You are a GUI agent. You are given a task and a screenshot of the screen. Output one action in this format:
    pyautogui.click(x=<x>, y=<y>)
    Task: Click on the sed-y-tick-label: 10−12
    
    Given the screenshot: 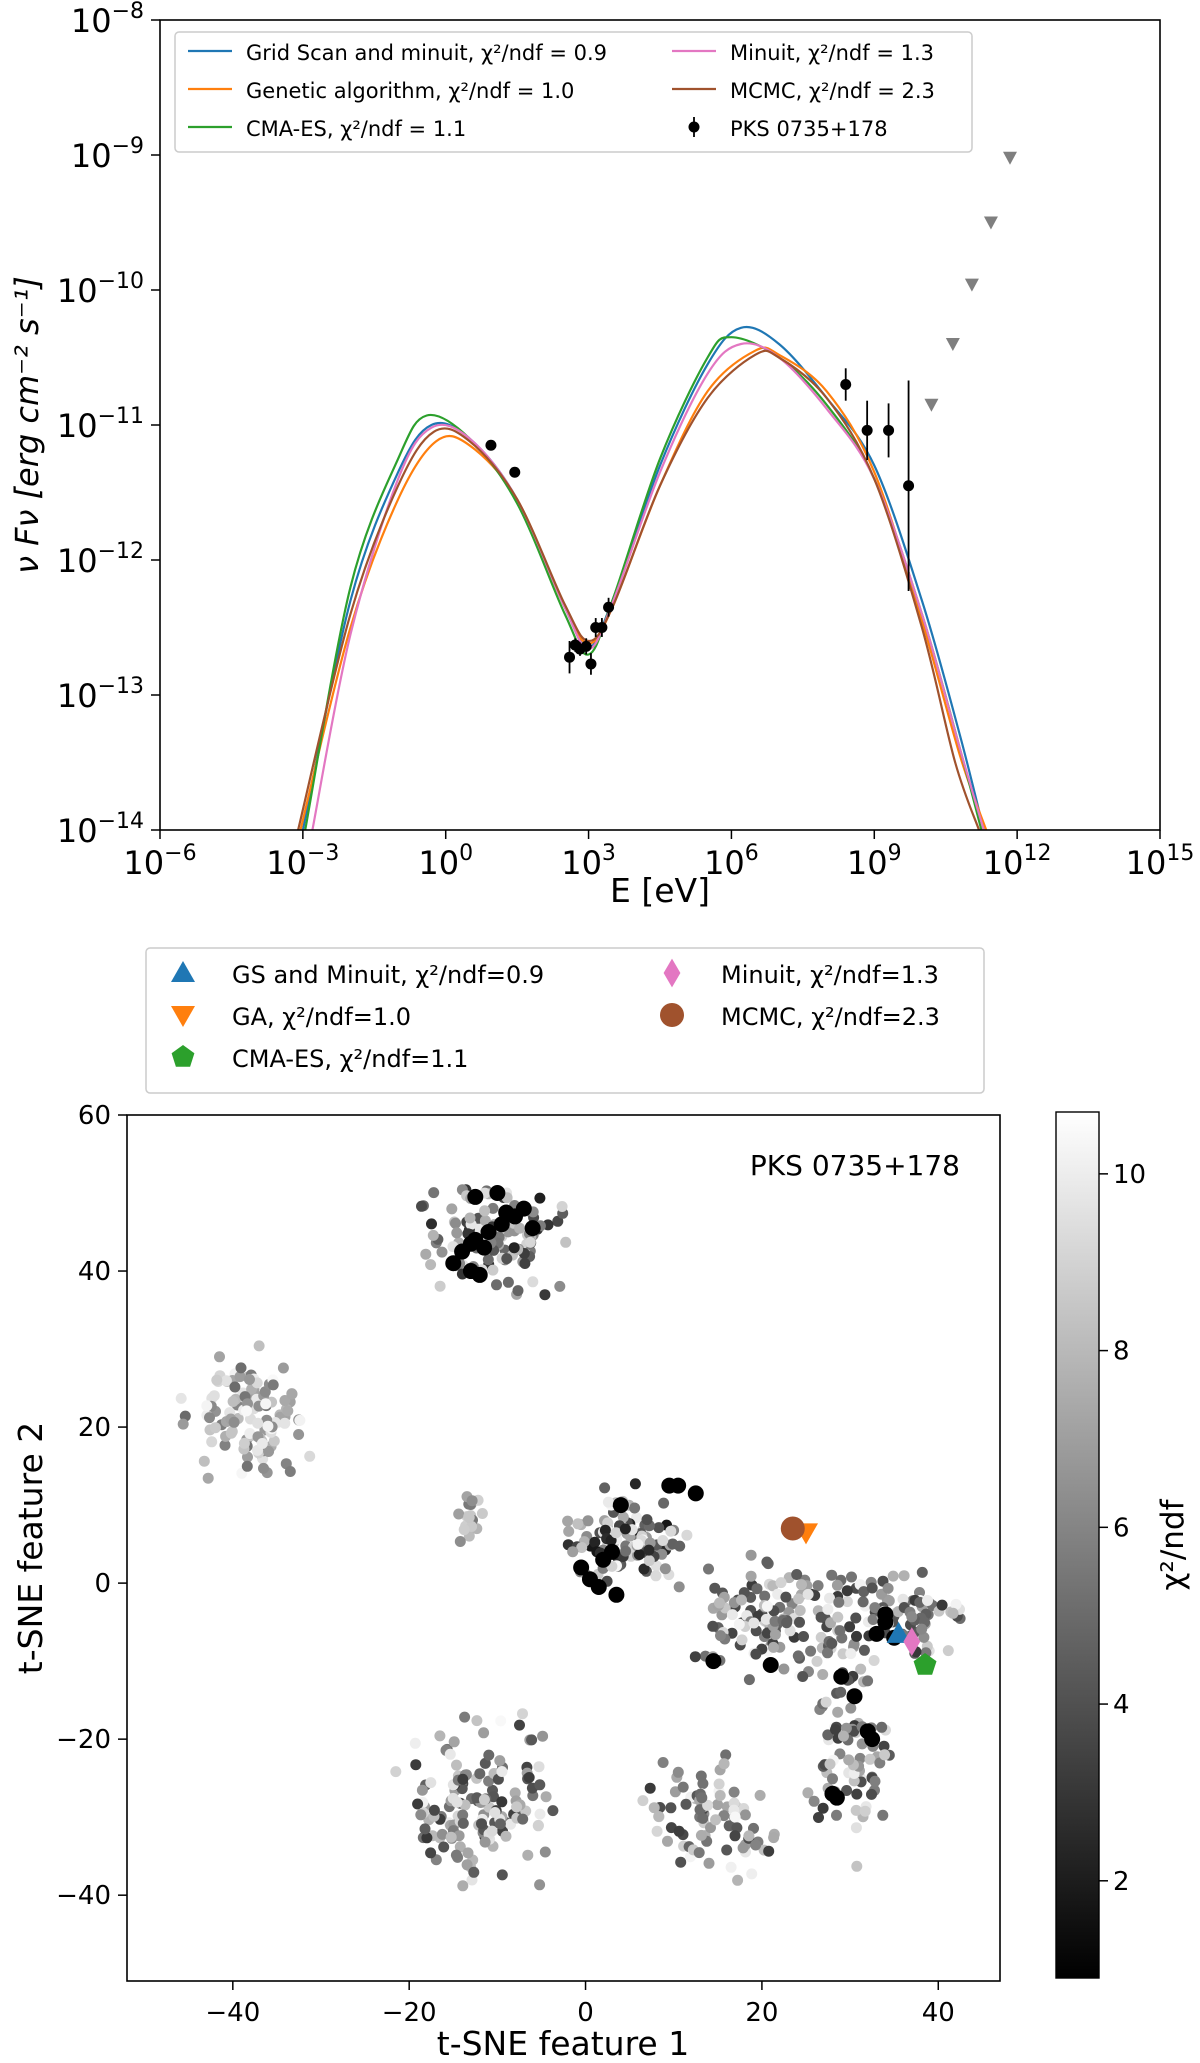 What is the action you would take?
    pyautogui.click(x=100, y=559)
    